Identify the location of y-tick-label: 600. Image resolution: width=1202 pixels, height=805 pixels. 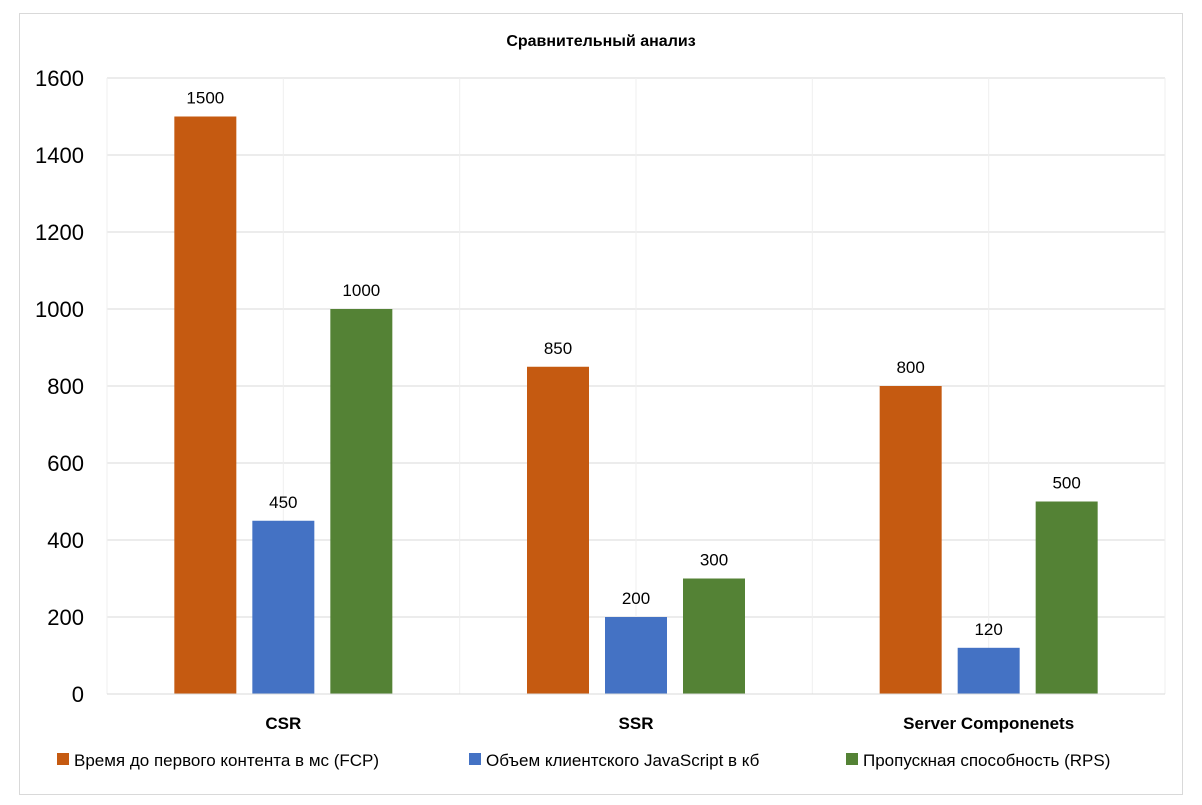
(65, 463).